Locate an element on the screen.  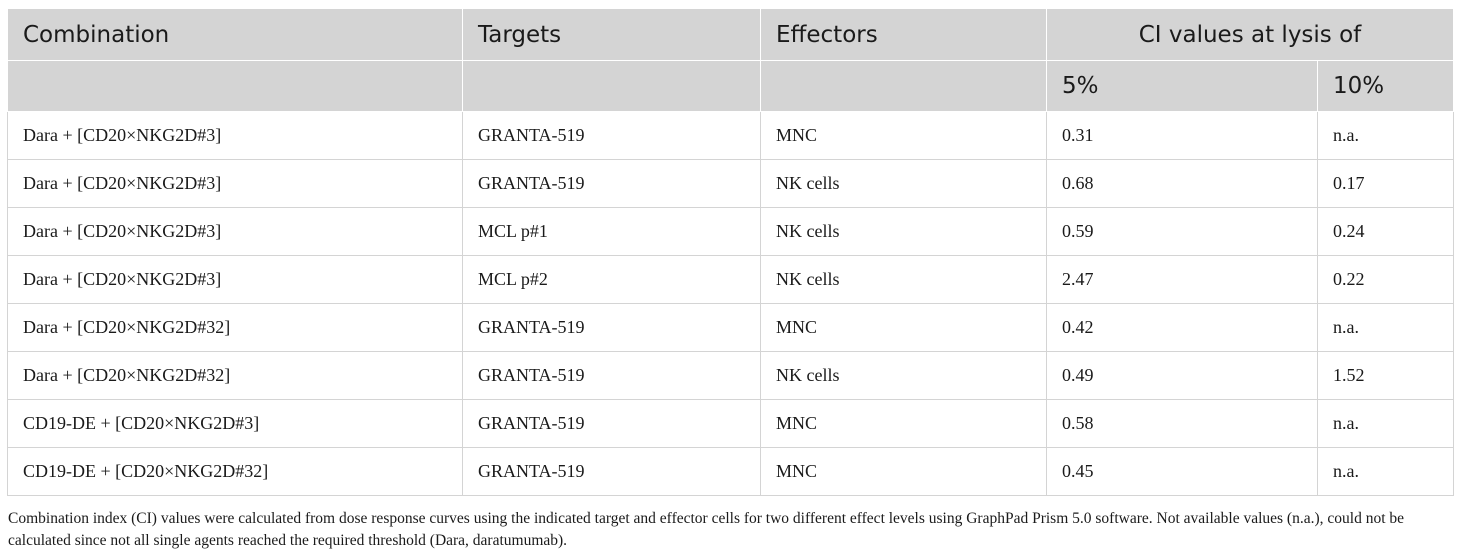
cell-ci-5: 0.68 is located at coordinates (1182, 183).